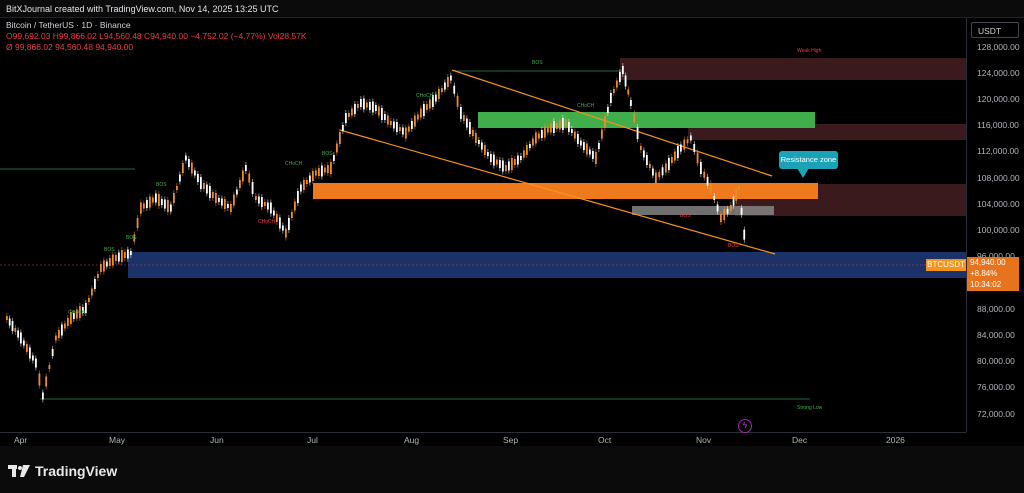 The height and width of the screenshot is (493, 1024). I want to click on label-choch-4: CHoCH, so click(77, 313).